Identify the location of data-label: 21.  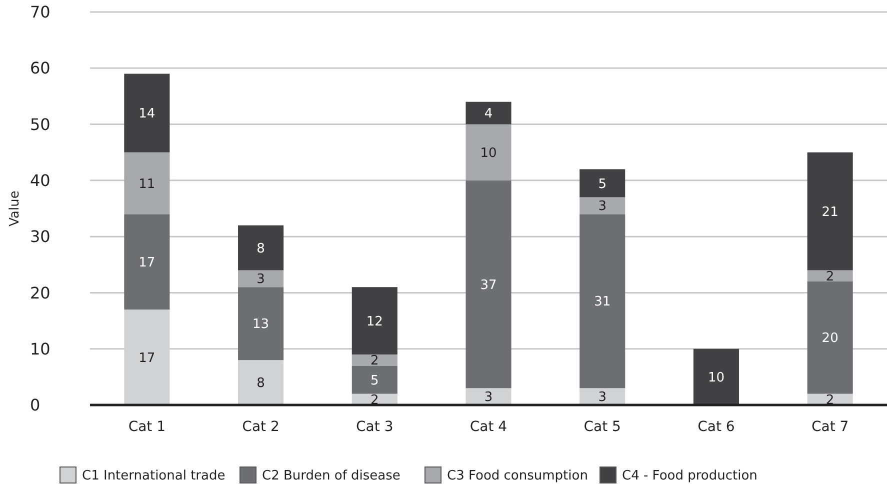
(830, 212).